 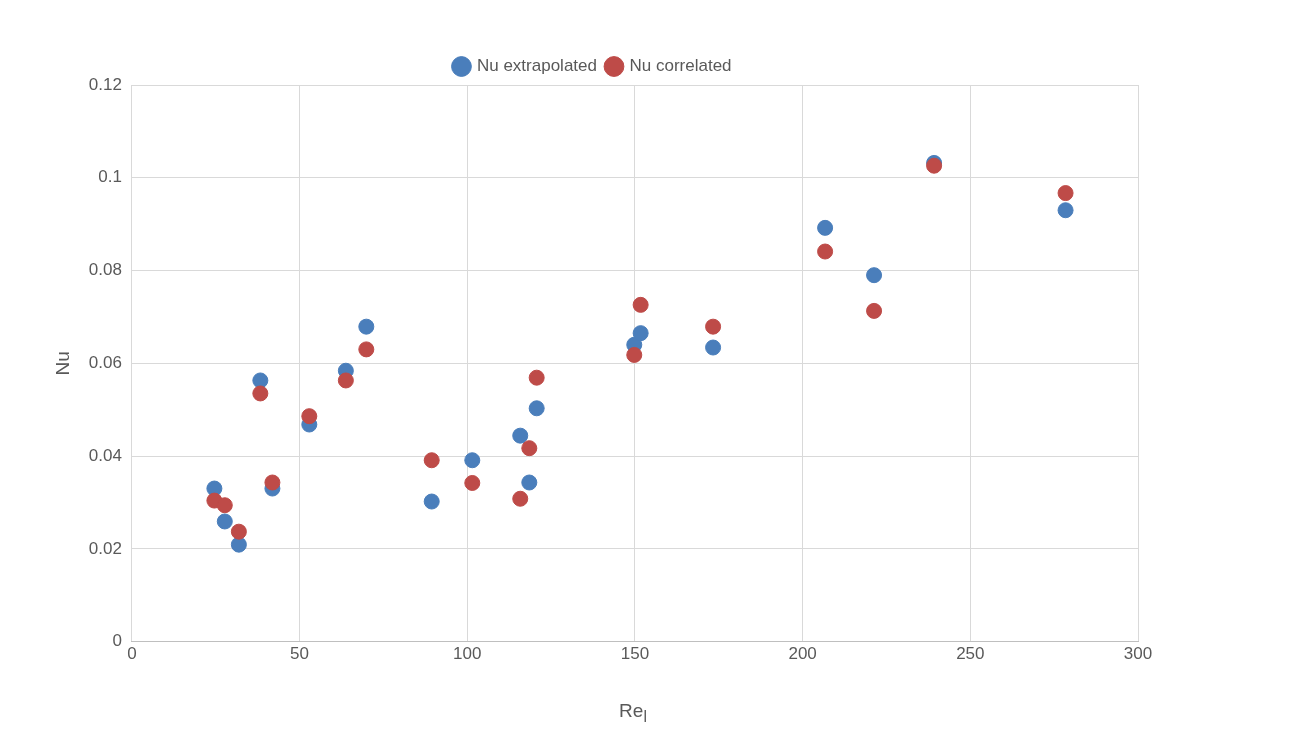 I want to click on x-tick-label: 300, so click(x=1138, y=654).